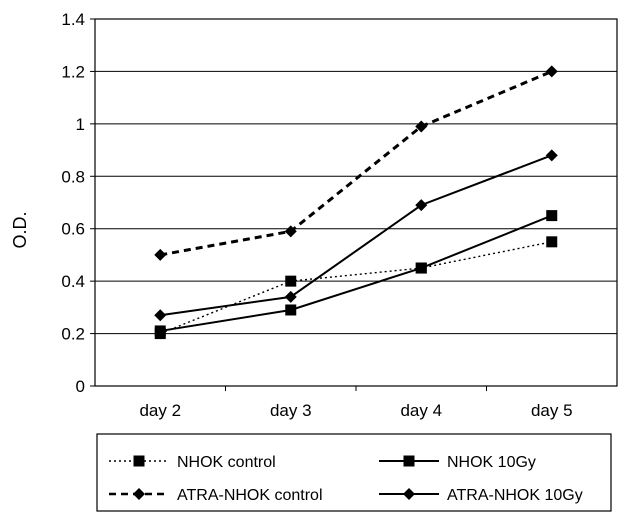 This screenshot has width=635, height=512. What do you see at coordinates (78, 203) in the screenshot?
I see `y-axis: 0 0.2 0.4 0.6 0.8 1 1.2 1.4` at bounding box center [78, 203].